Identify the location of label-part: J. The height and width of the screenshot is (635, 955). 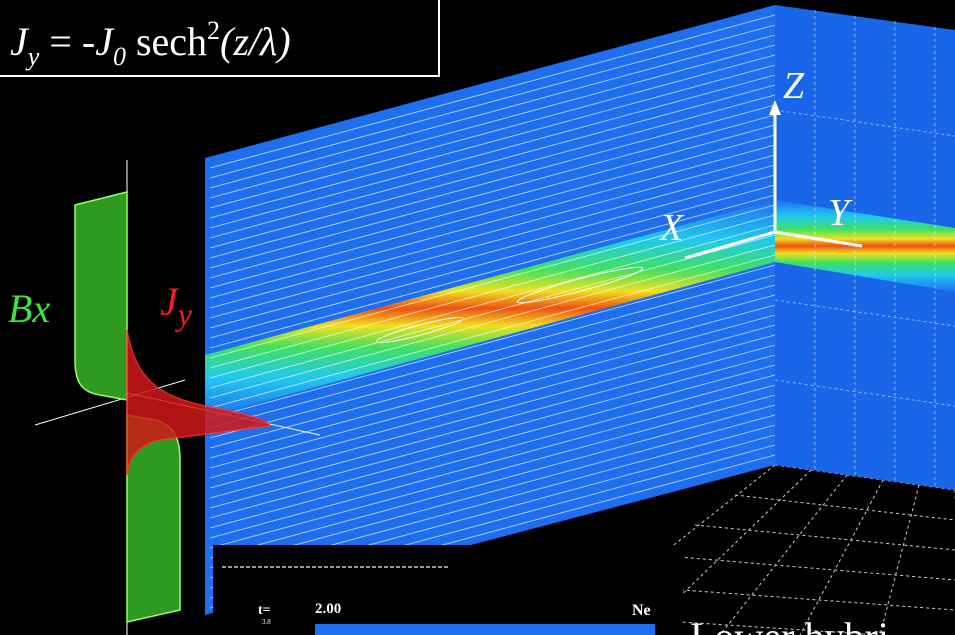
(170, 301).